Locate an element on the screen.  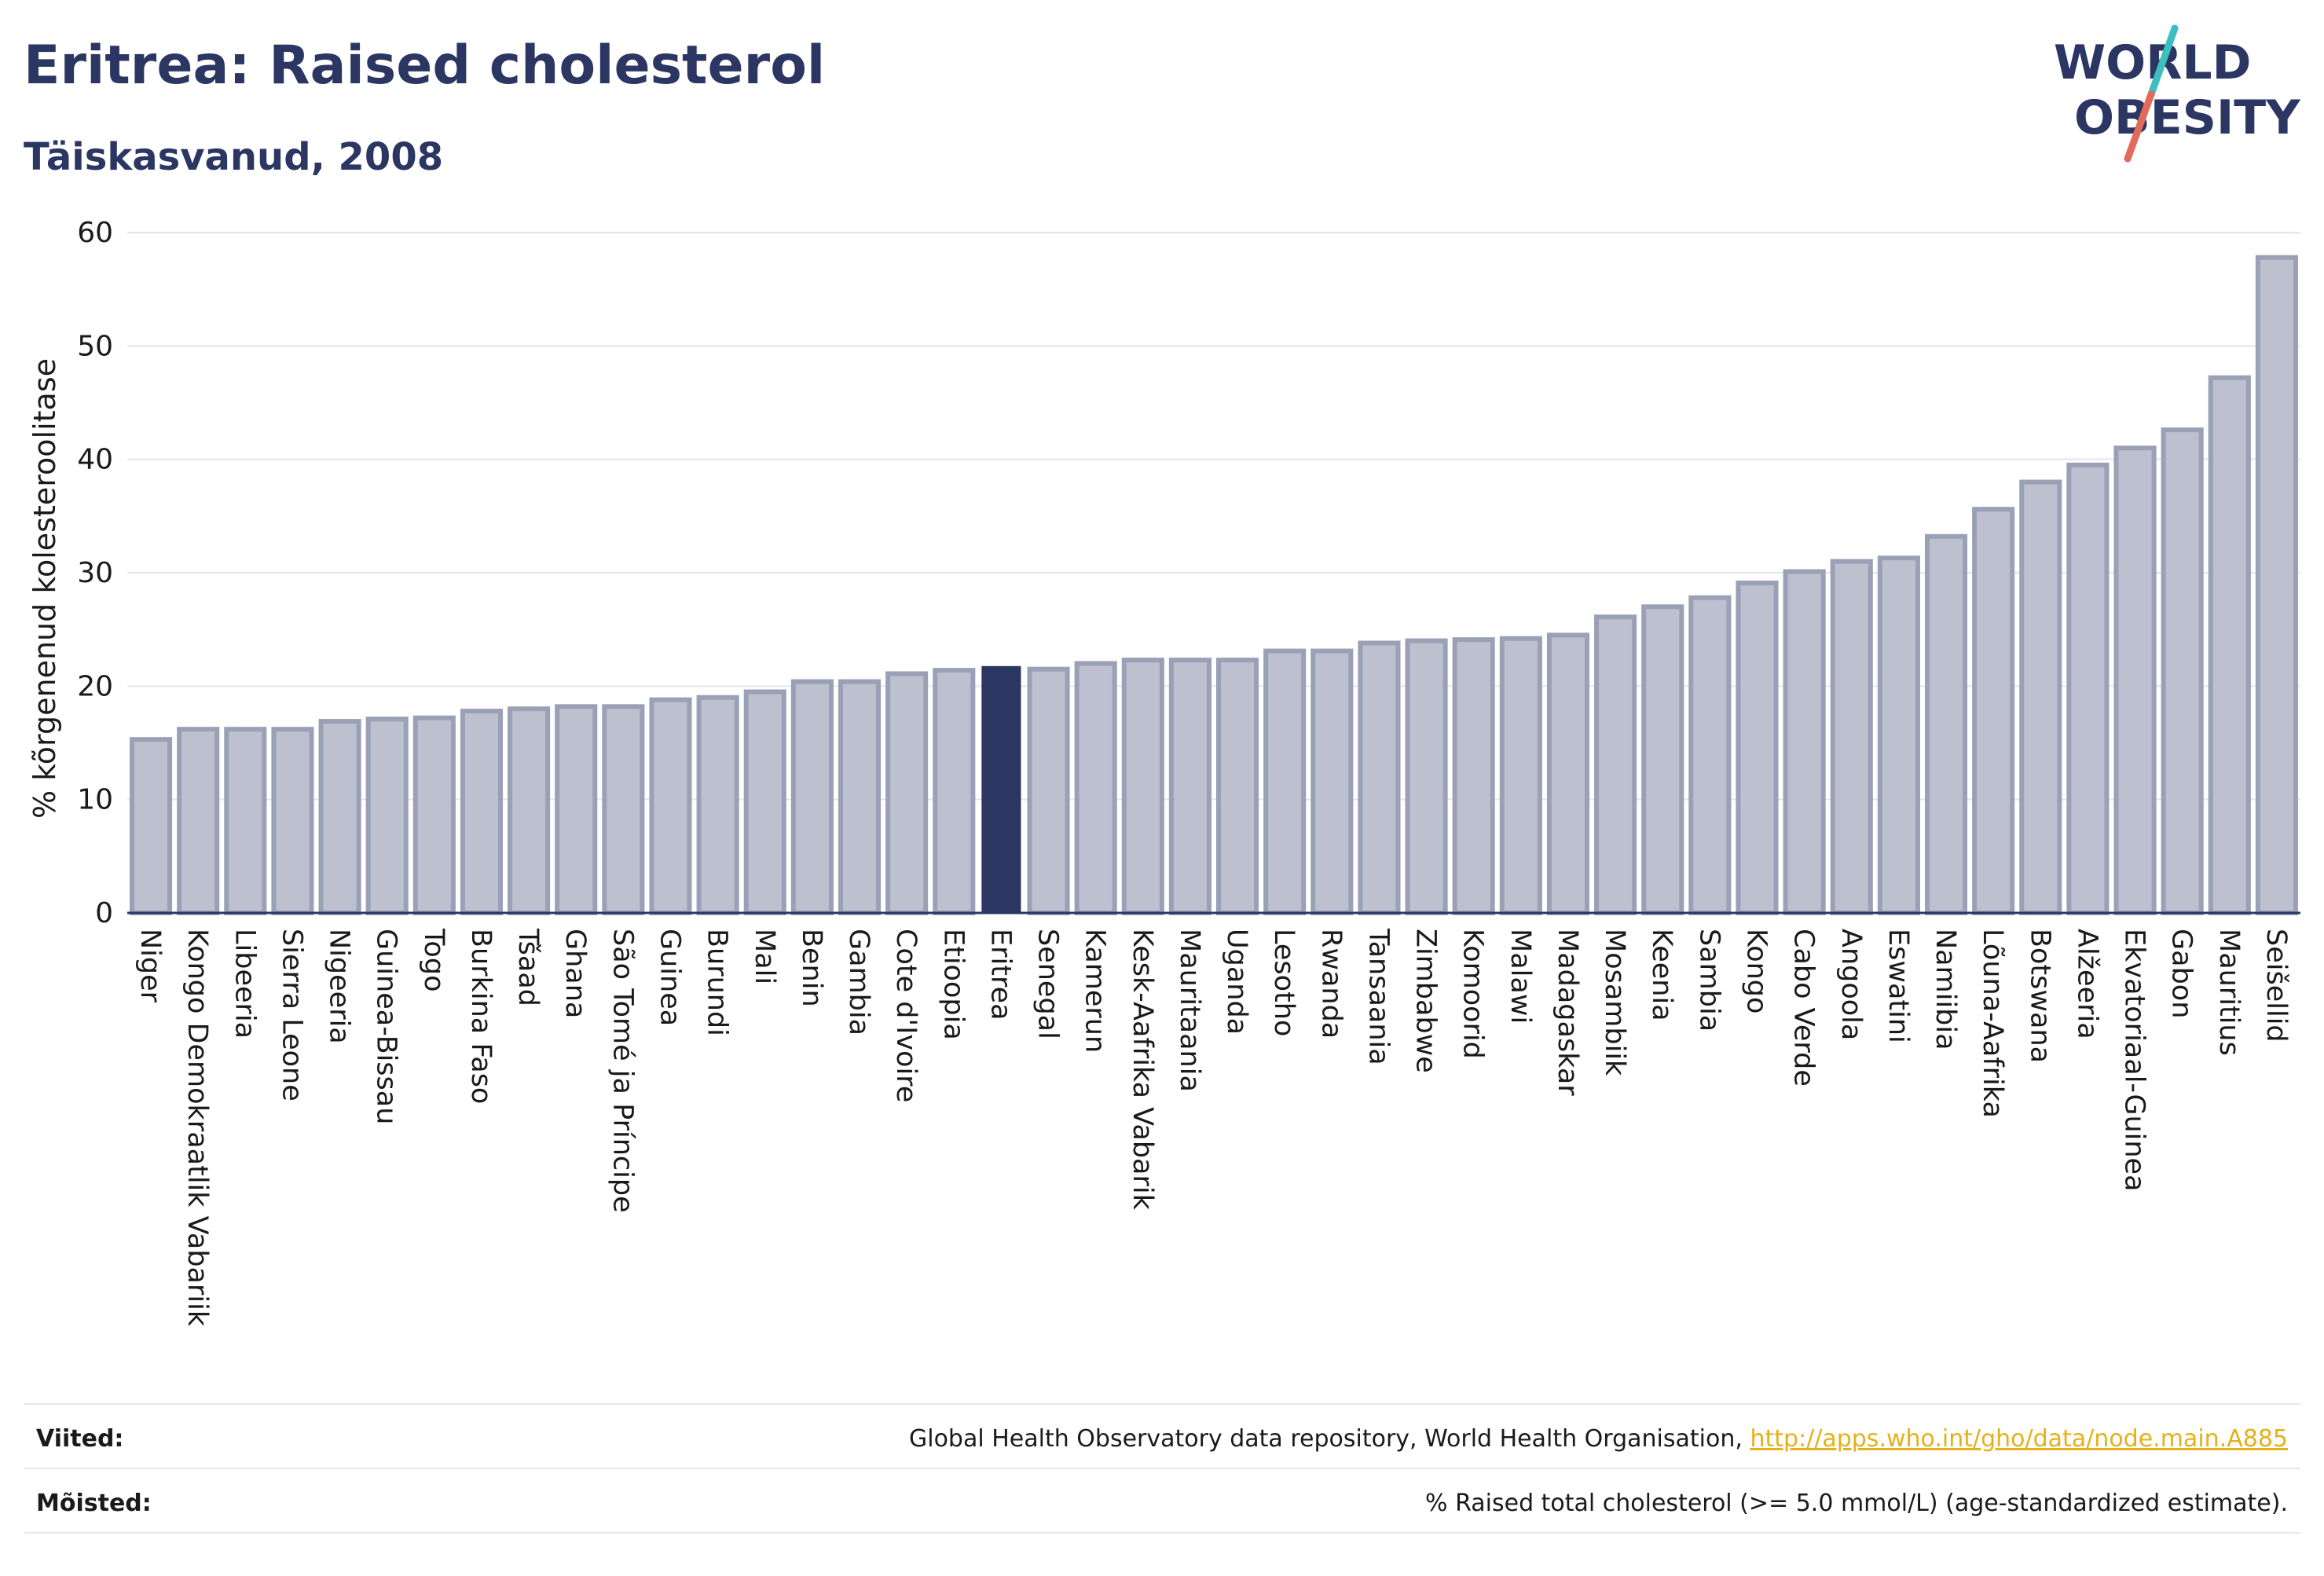
x-tick-label: Kesk-Aafrika Vabarik is located at coordinates (1142, 1070).